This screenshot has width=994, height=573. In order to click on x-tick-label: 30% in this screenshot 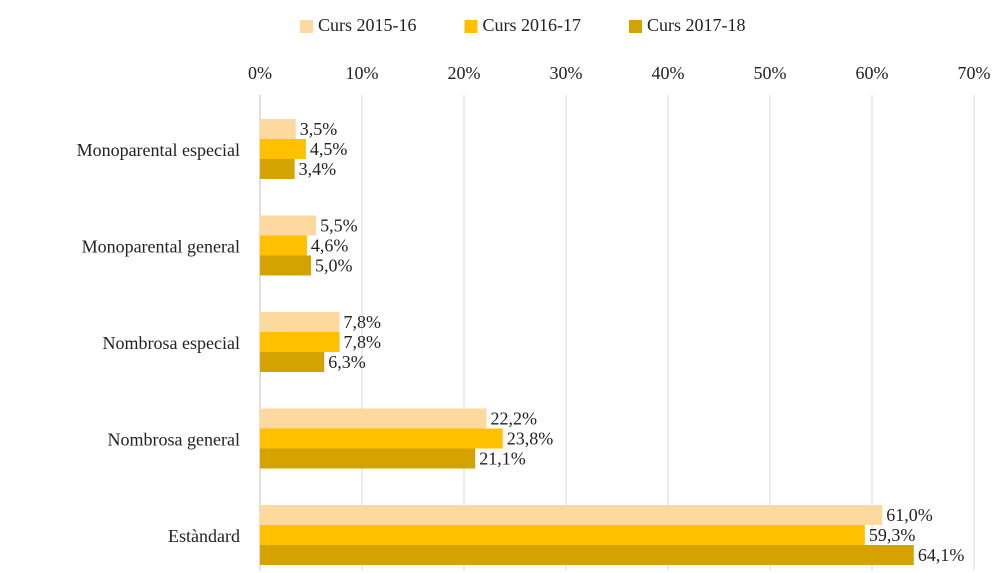, I will do `click(566, 73)`.